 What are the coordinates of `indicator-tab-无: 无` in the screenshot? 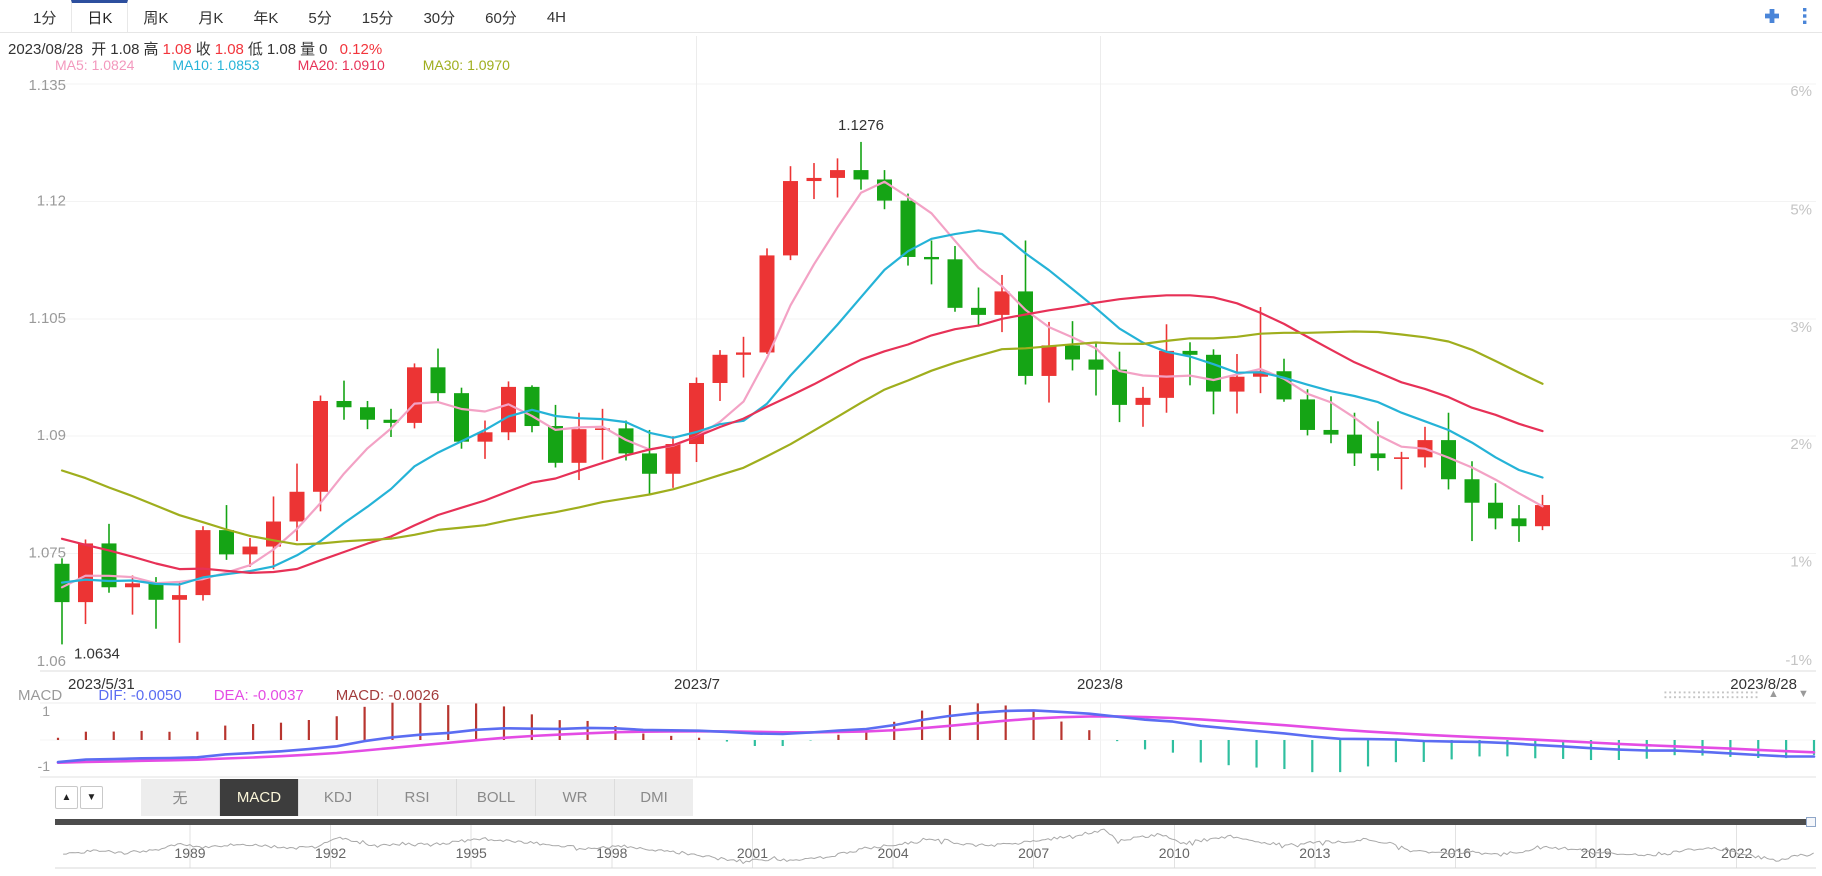 It's located at (180, 797).